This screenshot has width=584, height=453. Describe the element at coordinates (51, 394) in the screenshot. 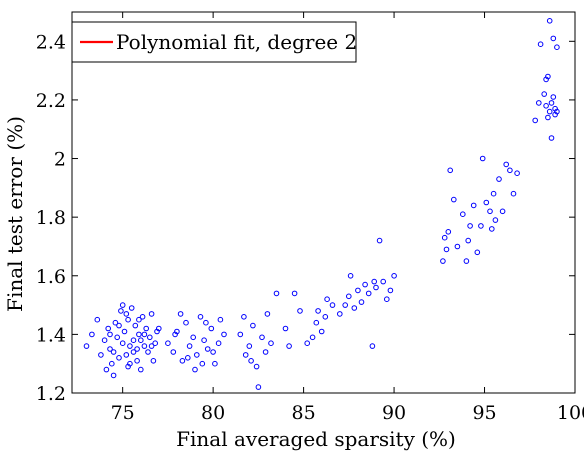

I see `y-tick-label-0: 1.2` at that location.